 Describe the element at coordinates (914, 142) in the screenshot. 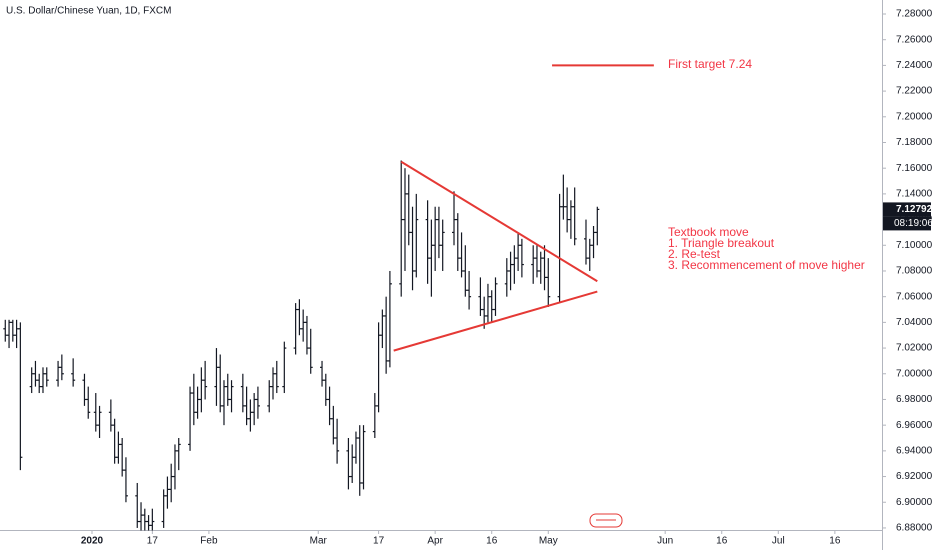

I see `y-tick-label: 7.18000` at that location.